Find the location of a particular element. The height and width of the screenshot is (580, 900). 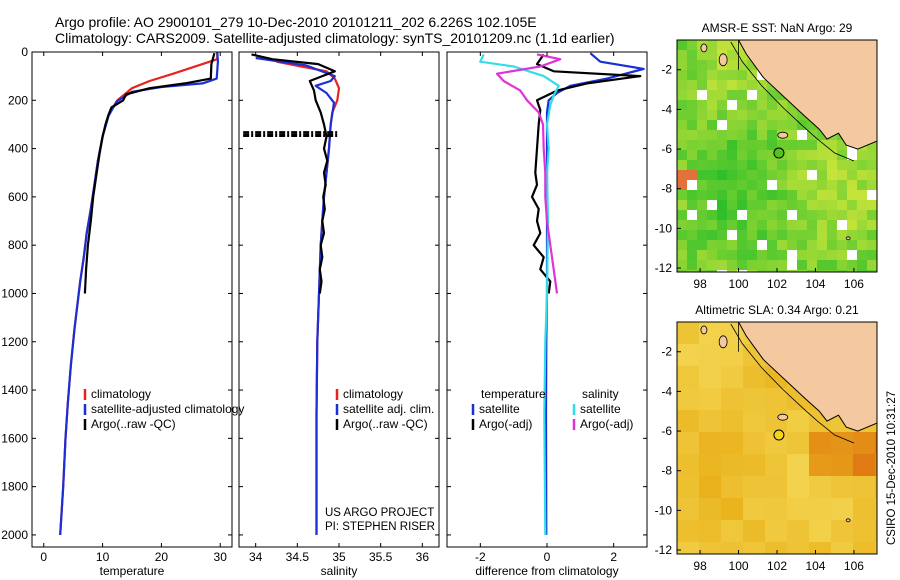

salinity-series-1-line is located at coordinates (295, 295).